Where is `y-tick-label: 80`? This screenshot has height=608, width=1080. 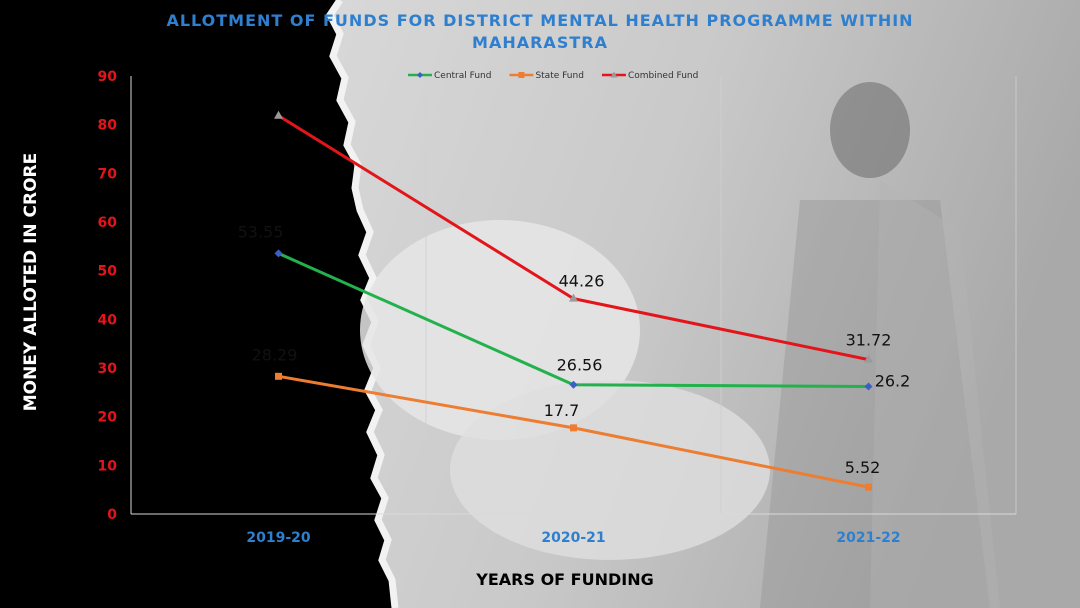
y-tick-label: 80 is located at coordinates (108, 126).